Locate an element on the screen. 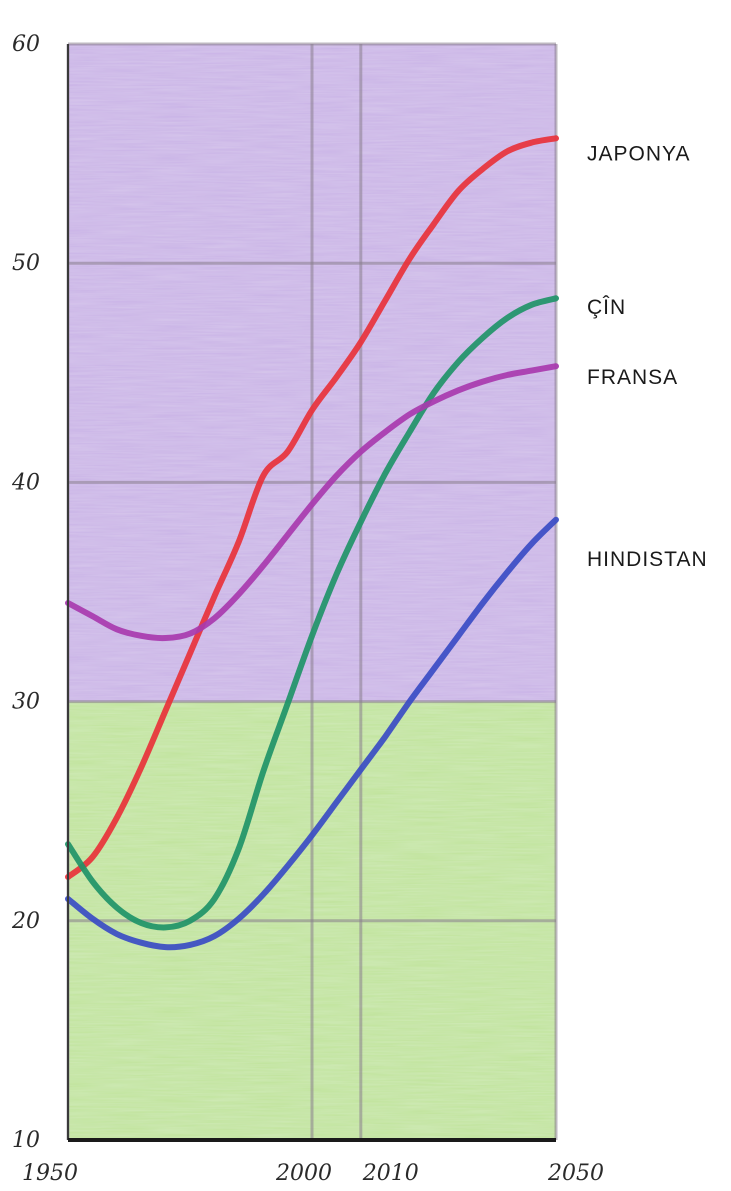 This screenshot has height=1191, width=731. series-label-fransa: FRANSA is located at coordinates (632, 377).